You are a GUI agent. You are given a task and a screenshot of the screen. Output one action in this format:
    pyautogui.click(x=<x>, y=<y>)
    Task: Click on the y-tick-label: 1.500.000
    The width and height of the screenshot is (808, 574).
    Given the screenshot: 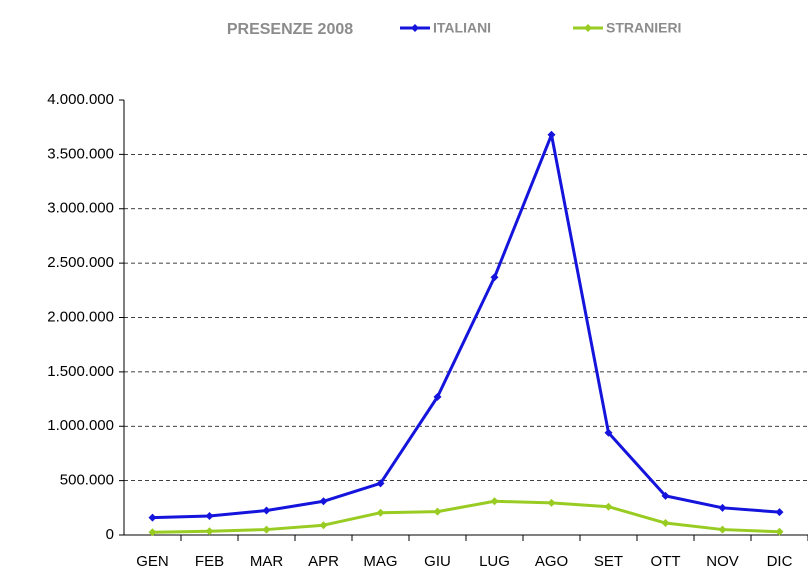 What is the action you would take?
    pyautogui.click(x=80, y=371)
    